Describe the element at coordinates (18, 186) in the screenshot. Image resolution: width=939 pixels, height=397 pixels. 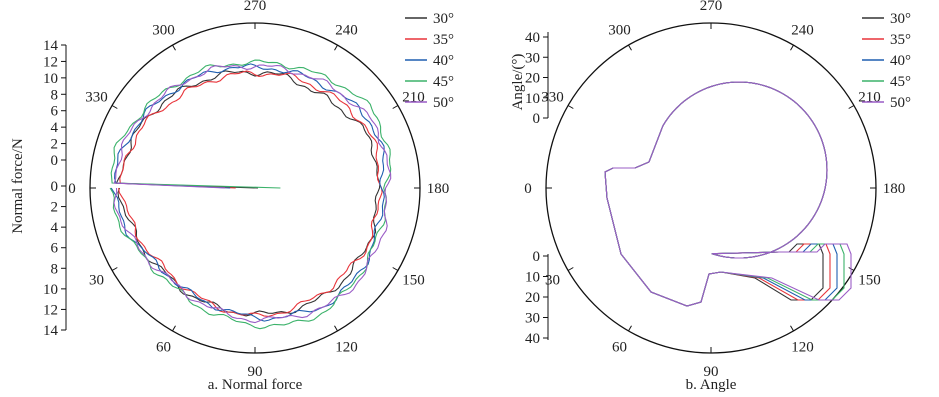
I see `ylabel-normal-force: Normal force/N` at that location.